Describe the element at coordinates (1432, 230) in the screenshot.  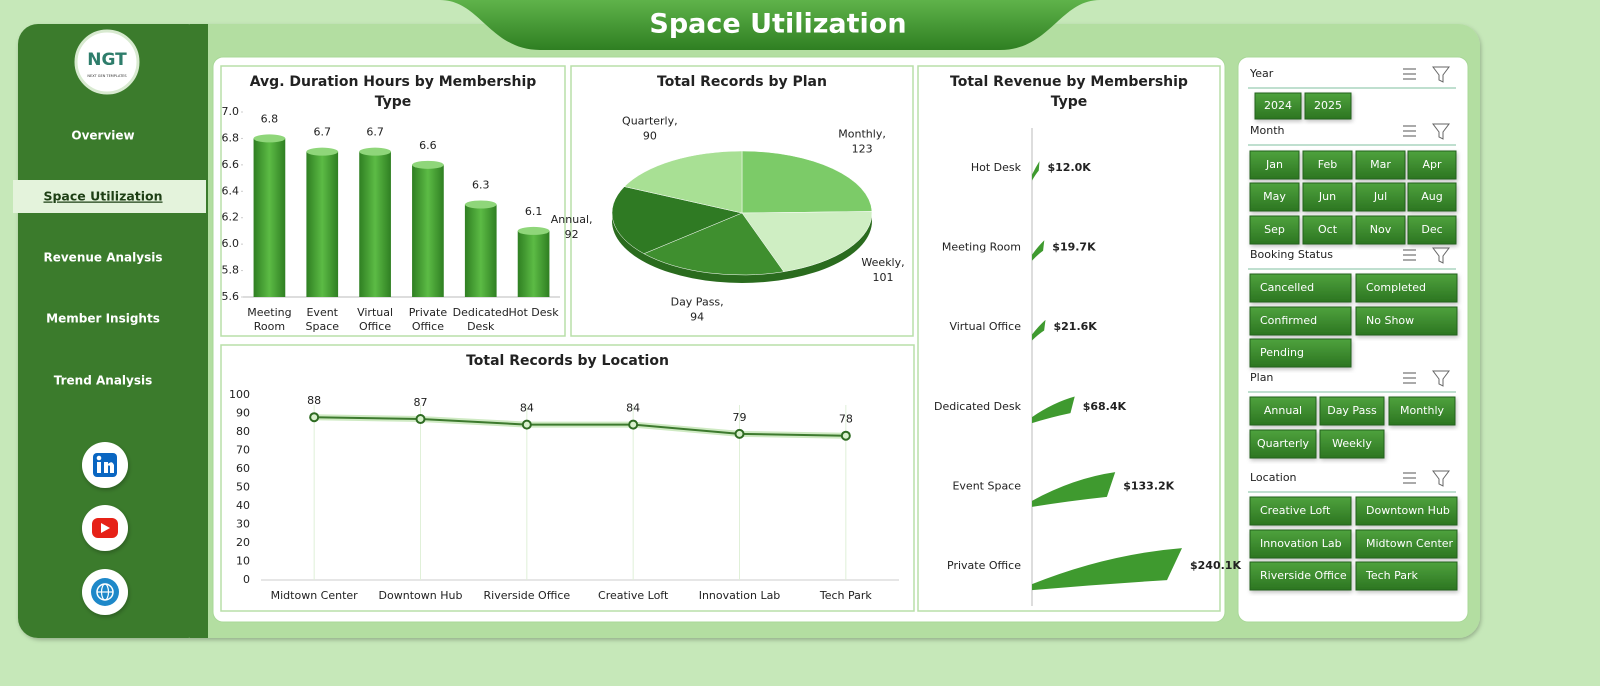
I see `slicer-button: Dec` at that location.